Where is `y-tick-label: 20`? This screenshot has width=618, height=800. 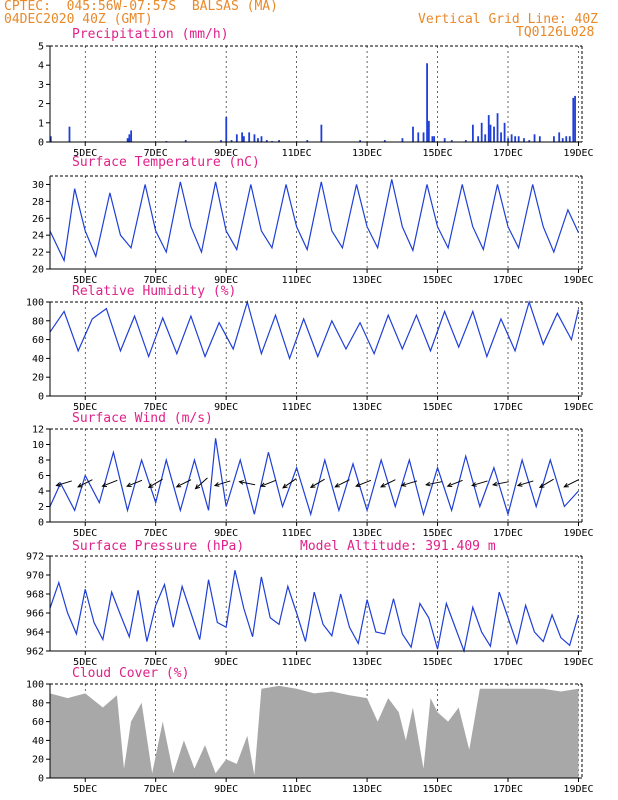
y-tick-label: 20 is located at coordinates (38, 378).